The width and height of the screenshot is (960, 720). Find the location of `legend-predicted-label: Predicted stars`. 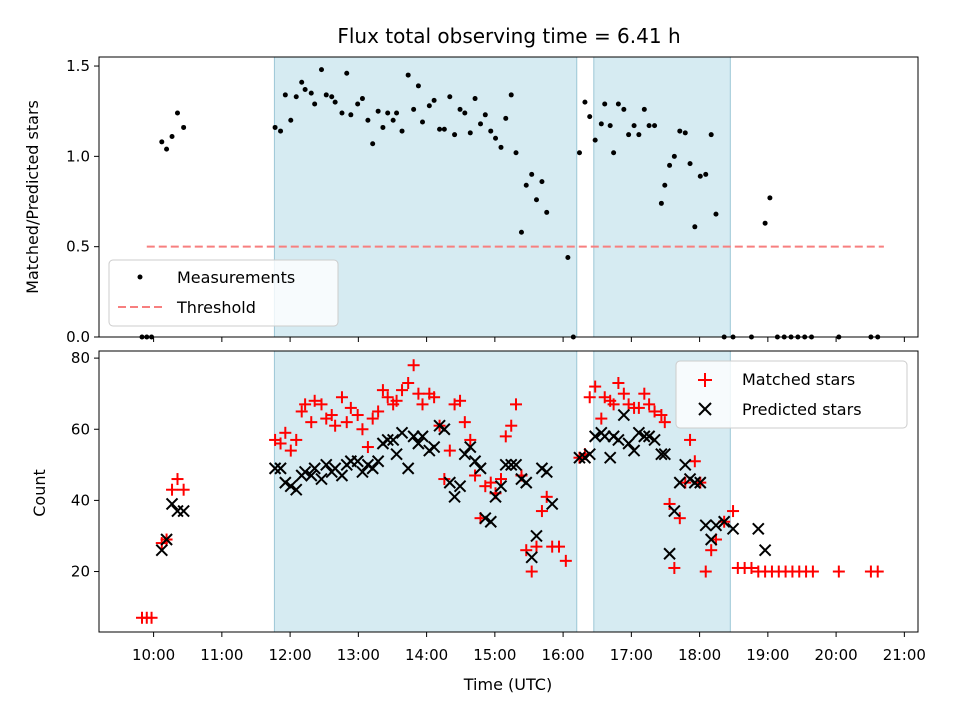

legend-predicted-label: Predicted stars is located at coordinates (802, 409).